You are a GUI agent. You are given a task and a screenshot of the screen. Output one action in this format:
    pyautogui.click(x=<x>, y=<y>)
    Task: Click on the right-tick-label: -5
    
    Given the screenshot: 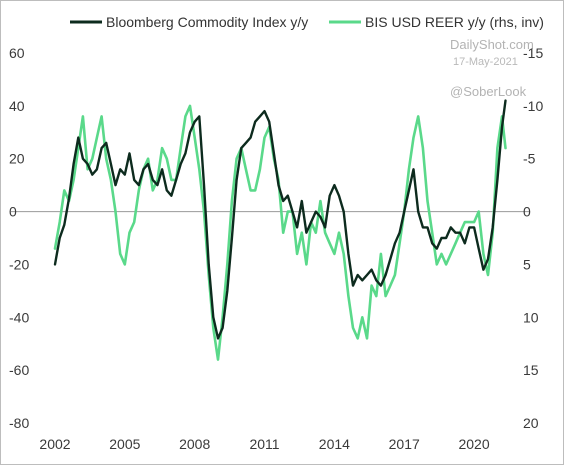 What is the action you would take?
    pyautogui.click(x=529, y=159)
    